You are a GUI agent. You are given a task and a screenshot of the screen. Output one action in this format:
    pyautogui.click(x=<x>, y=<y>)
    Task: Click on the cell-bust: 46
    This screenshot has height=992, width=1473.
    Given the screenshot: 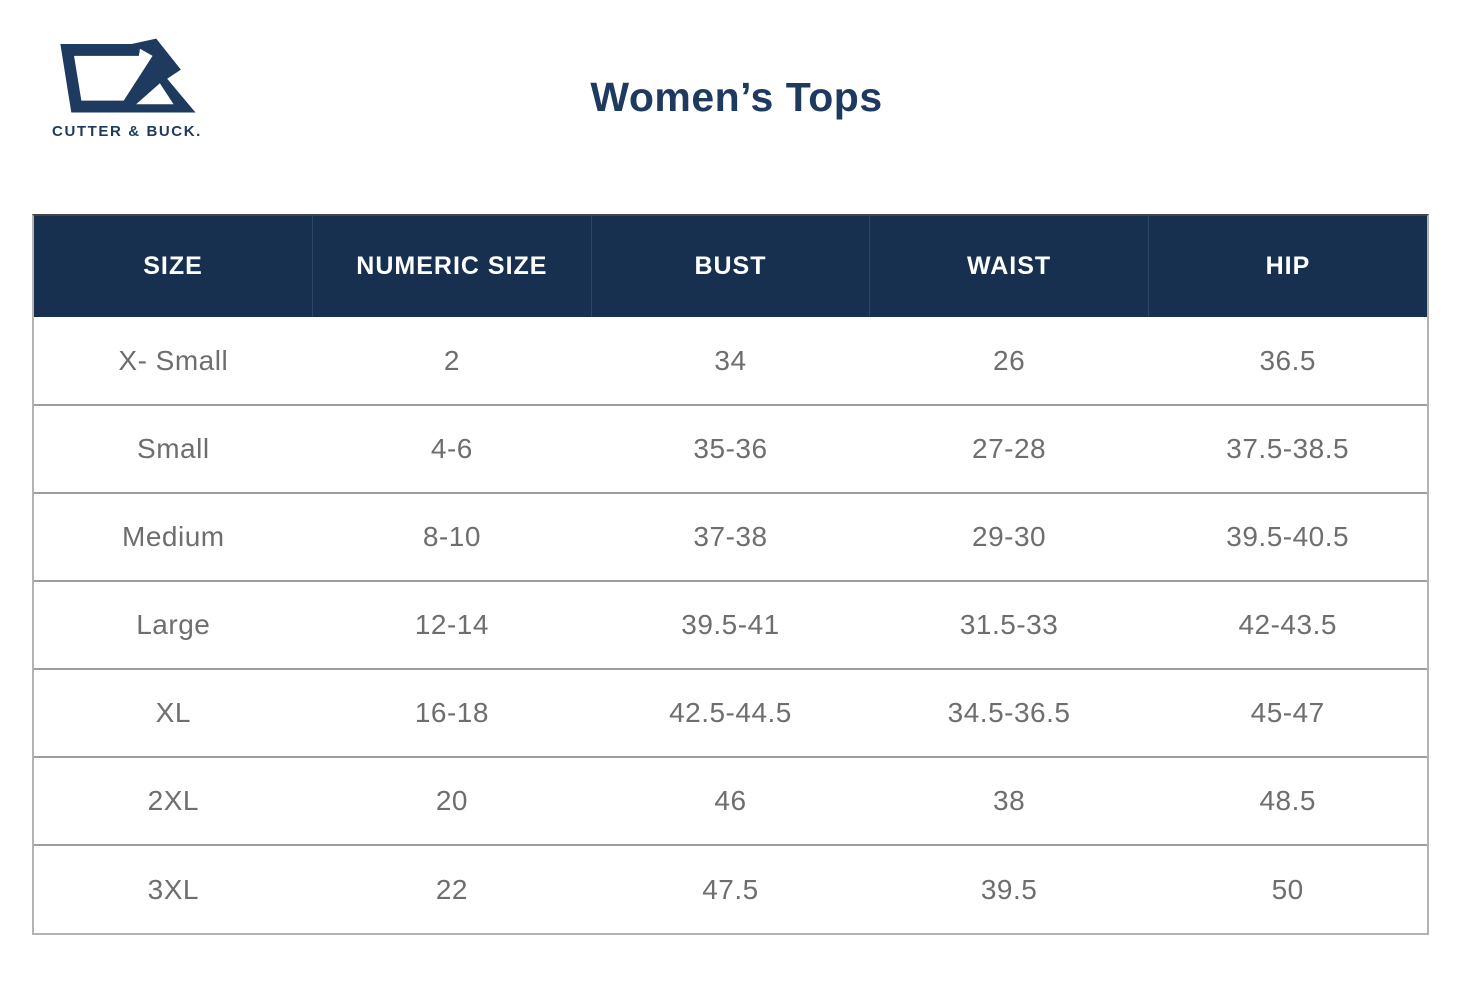 What is the action you would take?
    pyautogui.click(x=730, y=800)
    